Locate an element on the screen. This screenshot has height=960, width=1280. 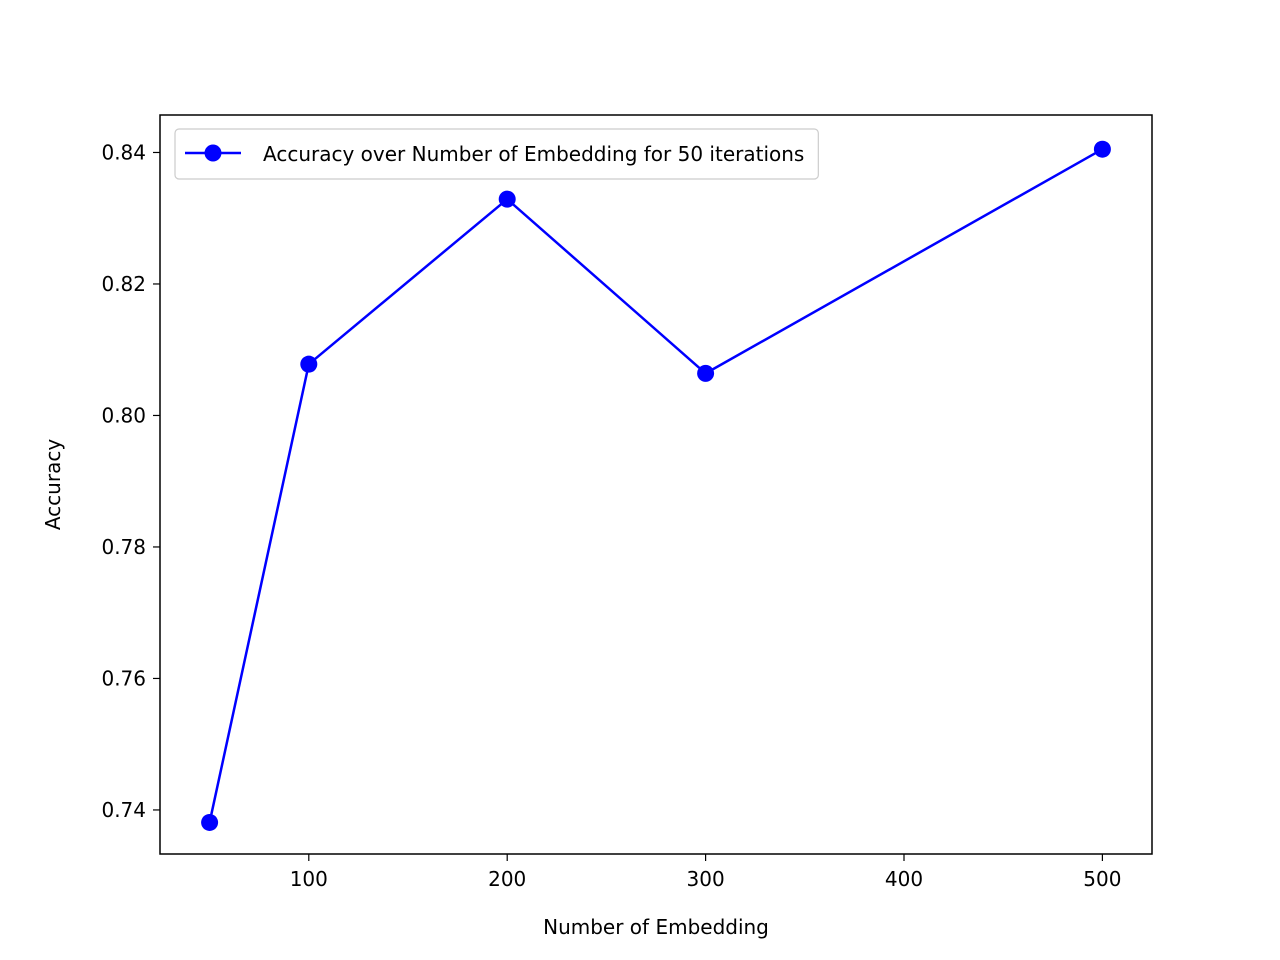
y-tick-label: 0.80 is located at coordinates (123, 415).